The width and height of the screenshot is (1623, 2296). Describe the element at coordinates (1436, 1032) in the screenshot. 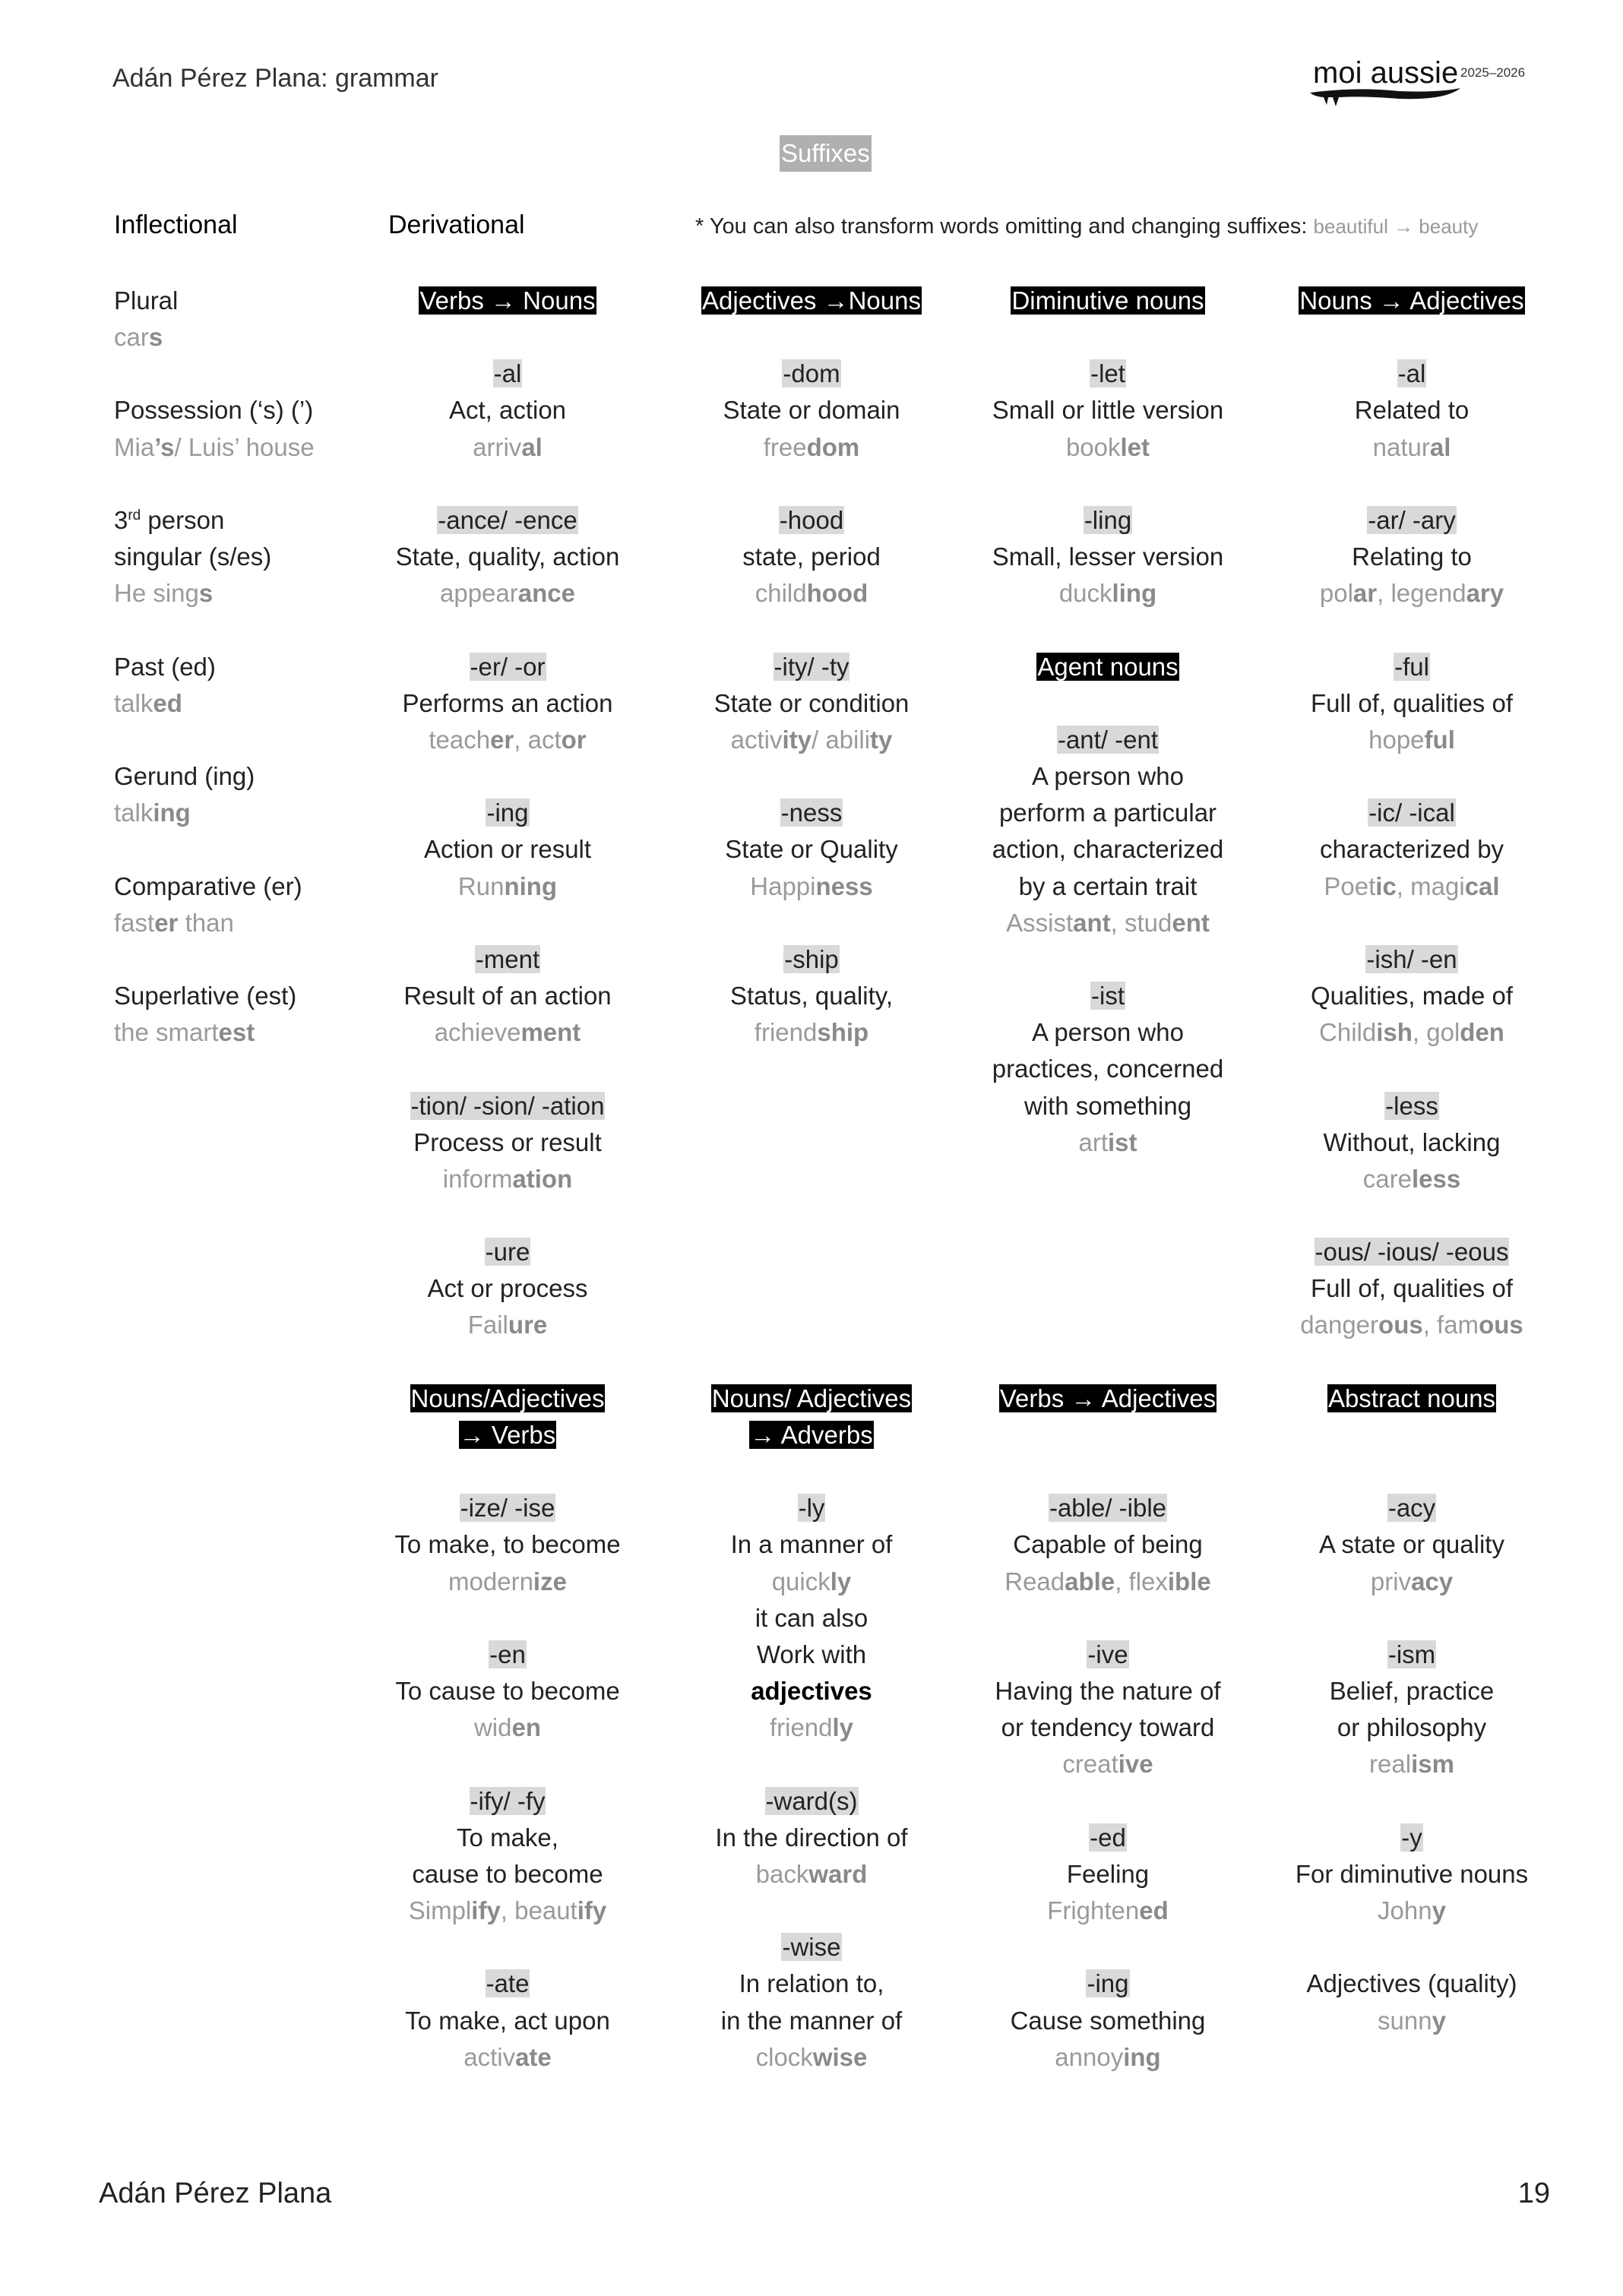

I see `stem-part: , gol` at that location.